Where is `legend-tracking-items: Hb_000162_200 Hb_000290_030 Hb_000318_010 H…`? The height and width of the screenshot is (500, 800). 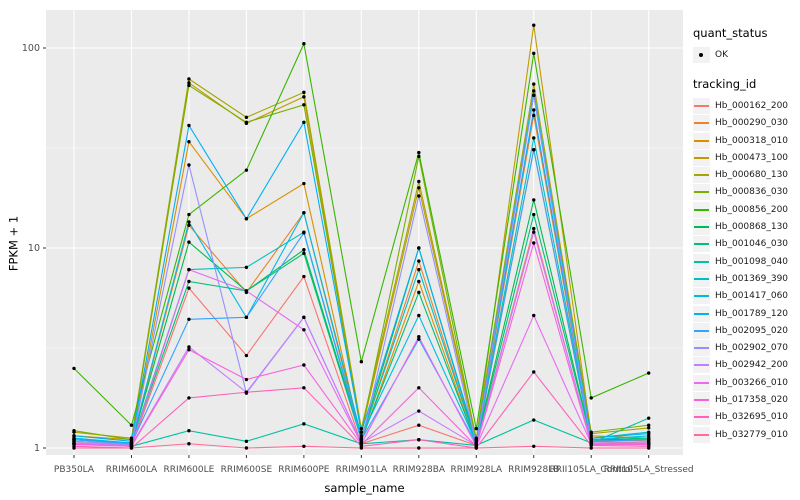
legend-tracking-items: Hb_000162_200 Hb_000290_030 Hb_000318_010 H… is located at coordinates (746, 270).